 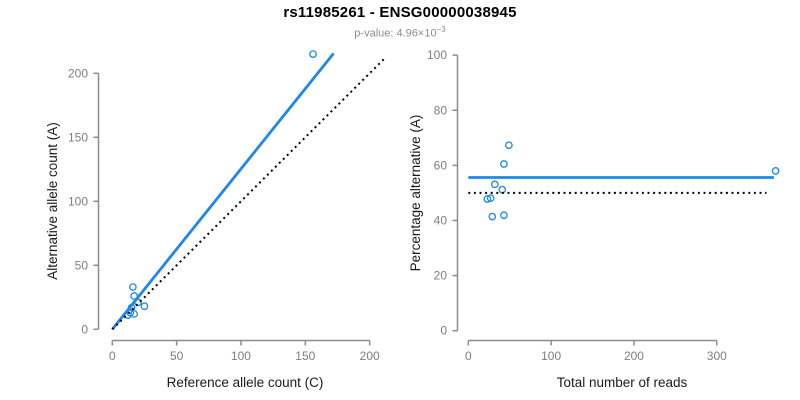 What do you see at coordinates (245, 382) in the screenshot?
I see `x-axis-label: Reference allele count (C)` at bounding box center [245, 382].